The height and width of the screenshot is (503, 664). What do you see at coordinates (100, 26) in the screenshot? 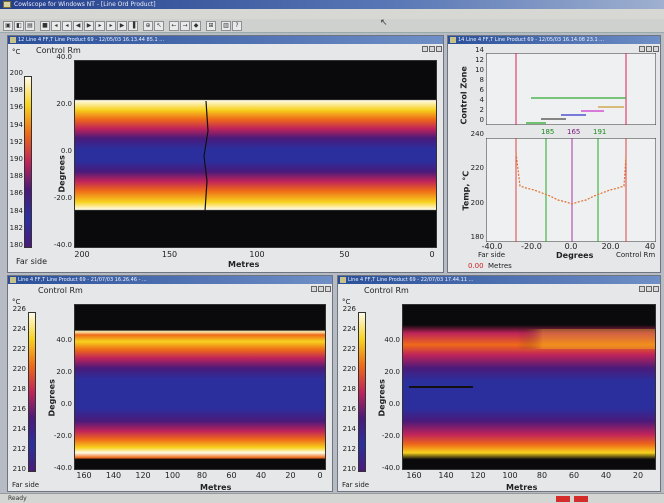
I see `step-forward-button: ▸` at bounding box center [100, 26].